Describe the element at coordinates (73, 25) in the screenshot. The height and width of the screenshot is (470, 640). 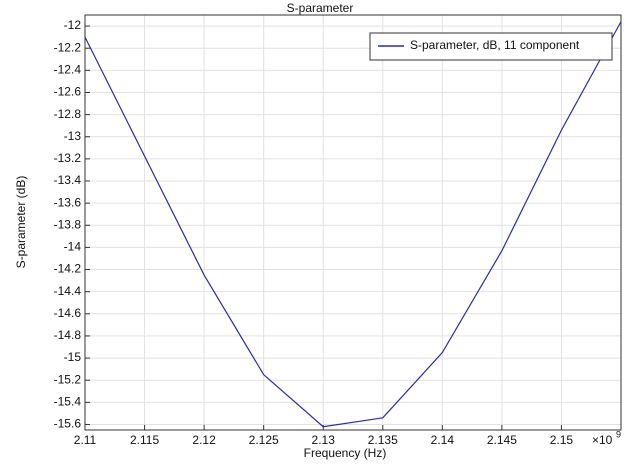
I see `y-tick-label: -12` at that location.